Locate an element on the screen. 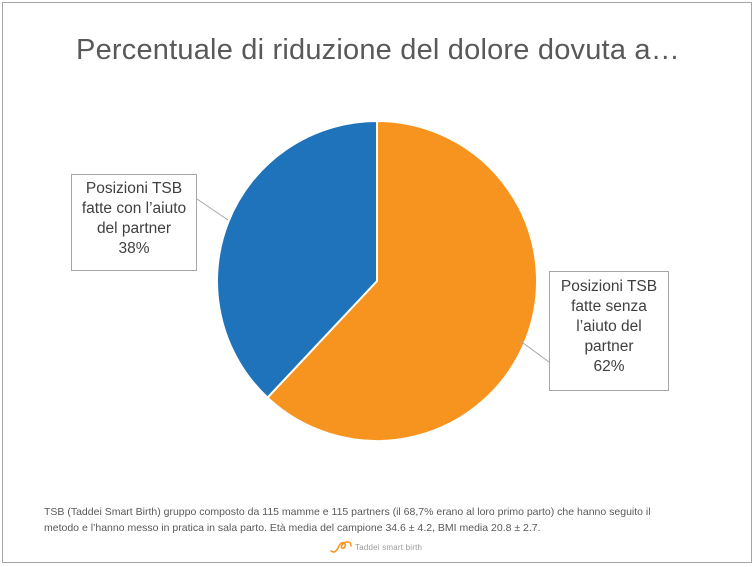 Image resolution: width=756 pixels, height=567 pixels. pie-slice-con-partner is located at coordinates (297, 259).